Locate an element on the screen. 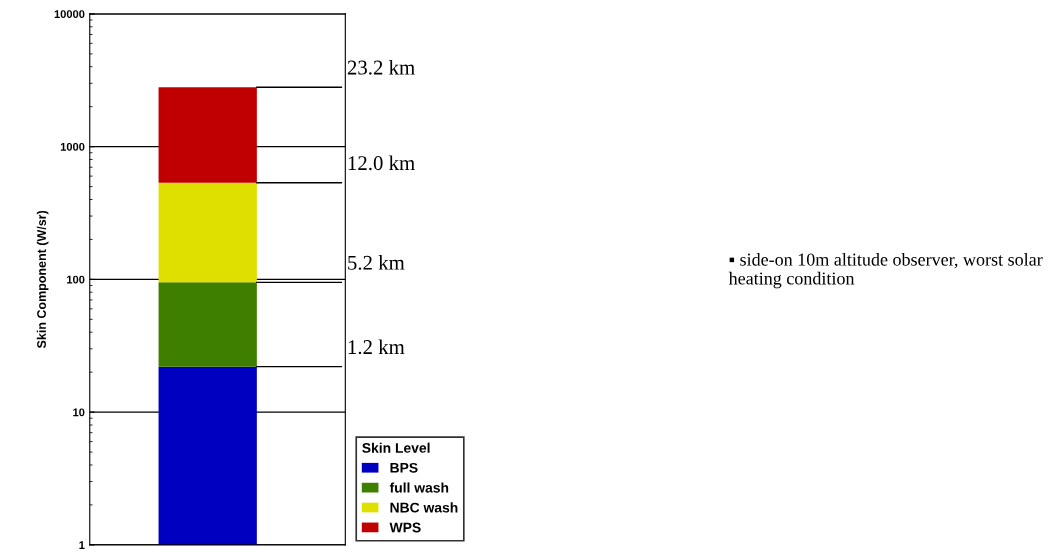  y-tick-label: 1 is located at coordinates (82, 545).